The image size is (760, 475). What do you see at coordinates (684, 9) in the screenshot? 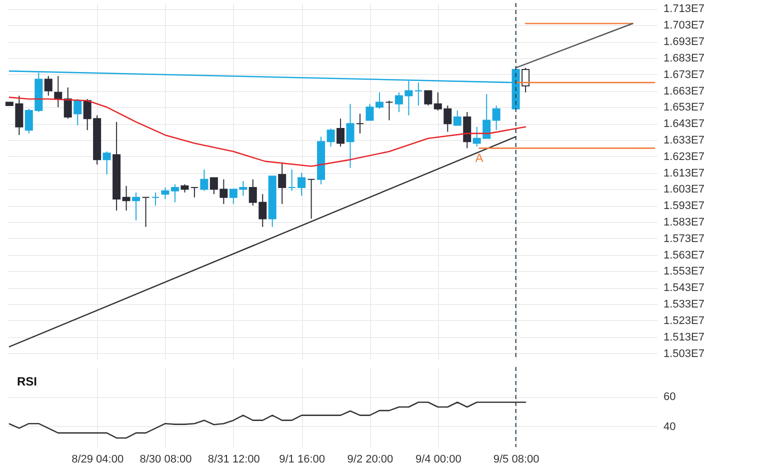
I see `y-tick-label: 1.713E7` at bounding box center [684, 9].